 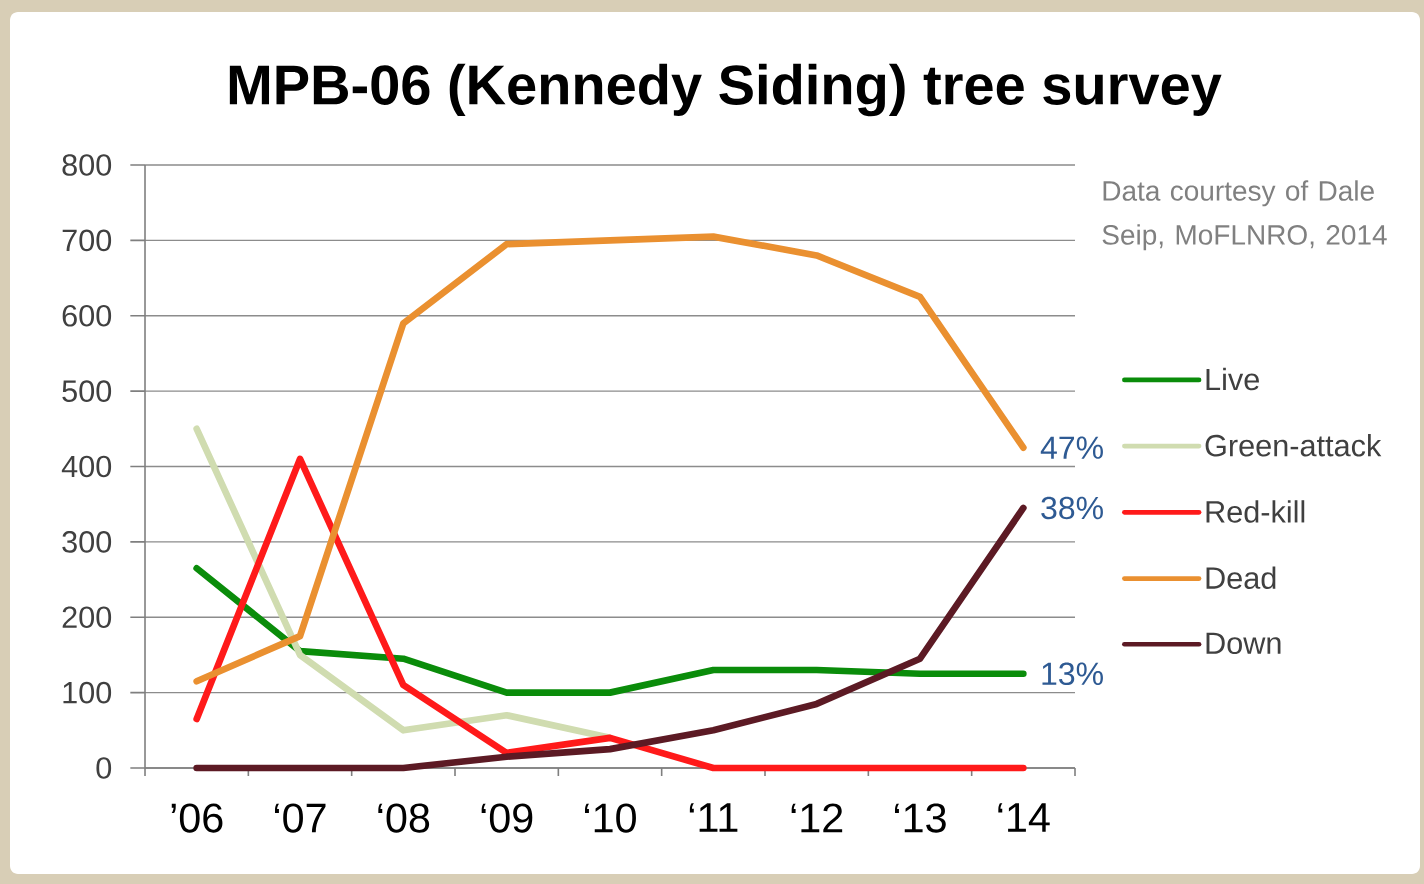 I want to click on legend-label: Live, so click(x=1232, y=379).